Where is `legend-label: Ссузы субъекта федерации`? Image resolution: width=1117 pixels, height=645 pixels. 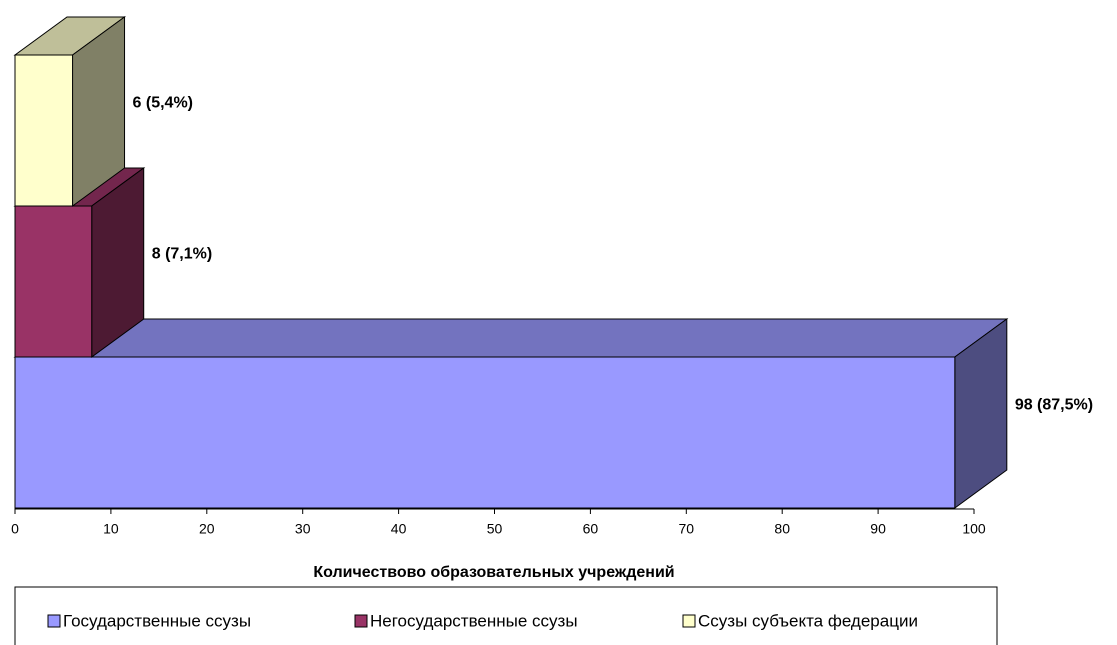 legend-label: Ссузы субъекта федерации is located at coordinates (808, 620).